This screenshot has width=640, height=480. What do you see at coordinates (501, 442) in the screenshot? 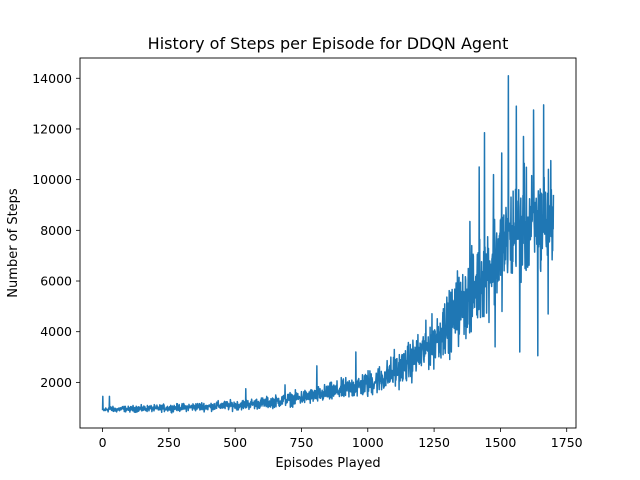
I see `x-tick-label: 1500` at bounding box center [501, 442].